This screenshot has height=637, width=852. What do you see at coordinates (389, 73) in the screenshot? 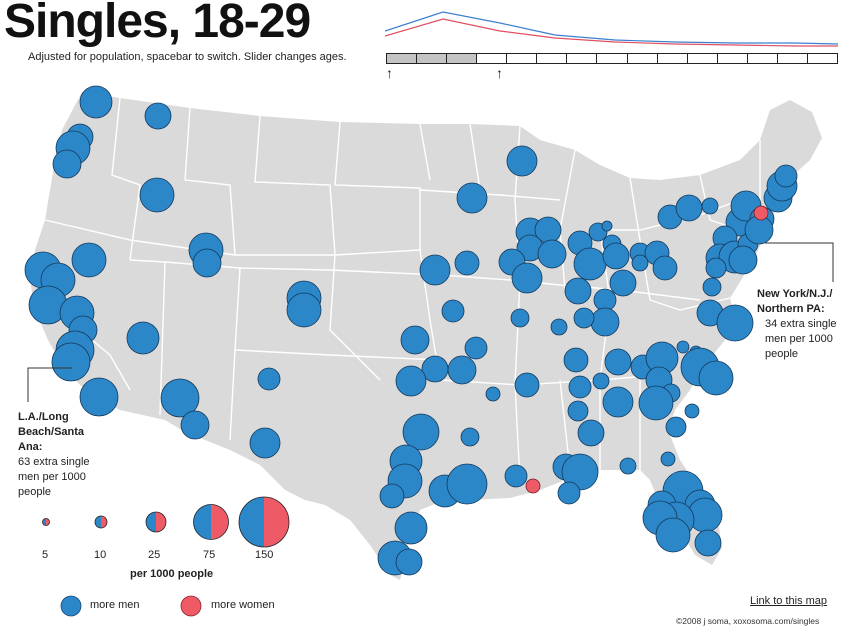
I see `slider-start-arrow: ↑` at bounding box center [389, 73].